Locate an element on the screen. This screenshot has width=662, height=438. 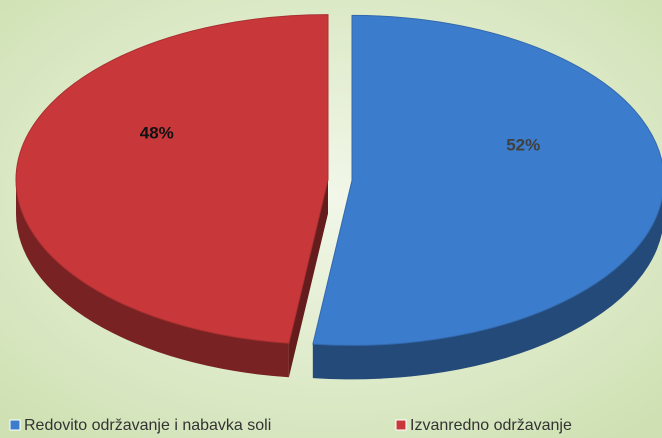
data-label: 52% is located at coordinates (523, 145).